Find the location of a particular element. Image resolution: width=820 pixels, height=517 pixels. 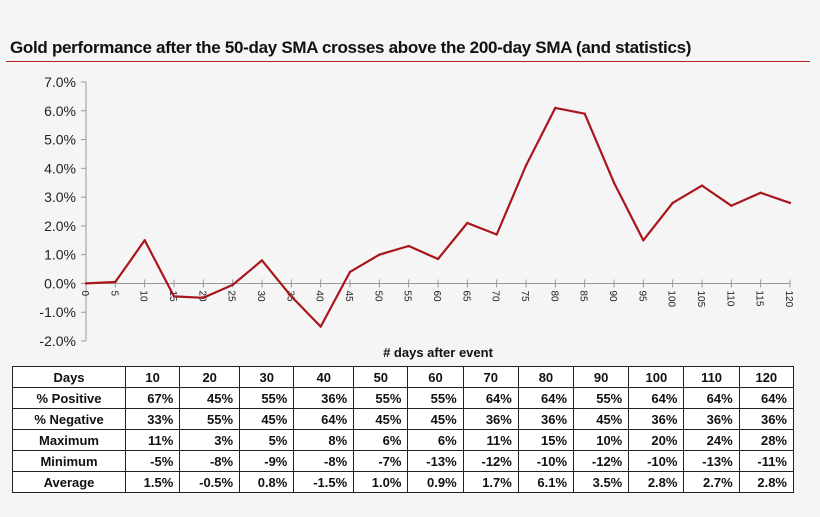

y-tick-label: 0.0% is located at coordinates (60, 283).